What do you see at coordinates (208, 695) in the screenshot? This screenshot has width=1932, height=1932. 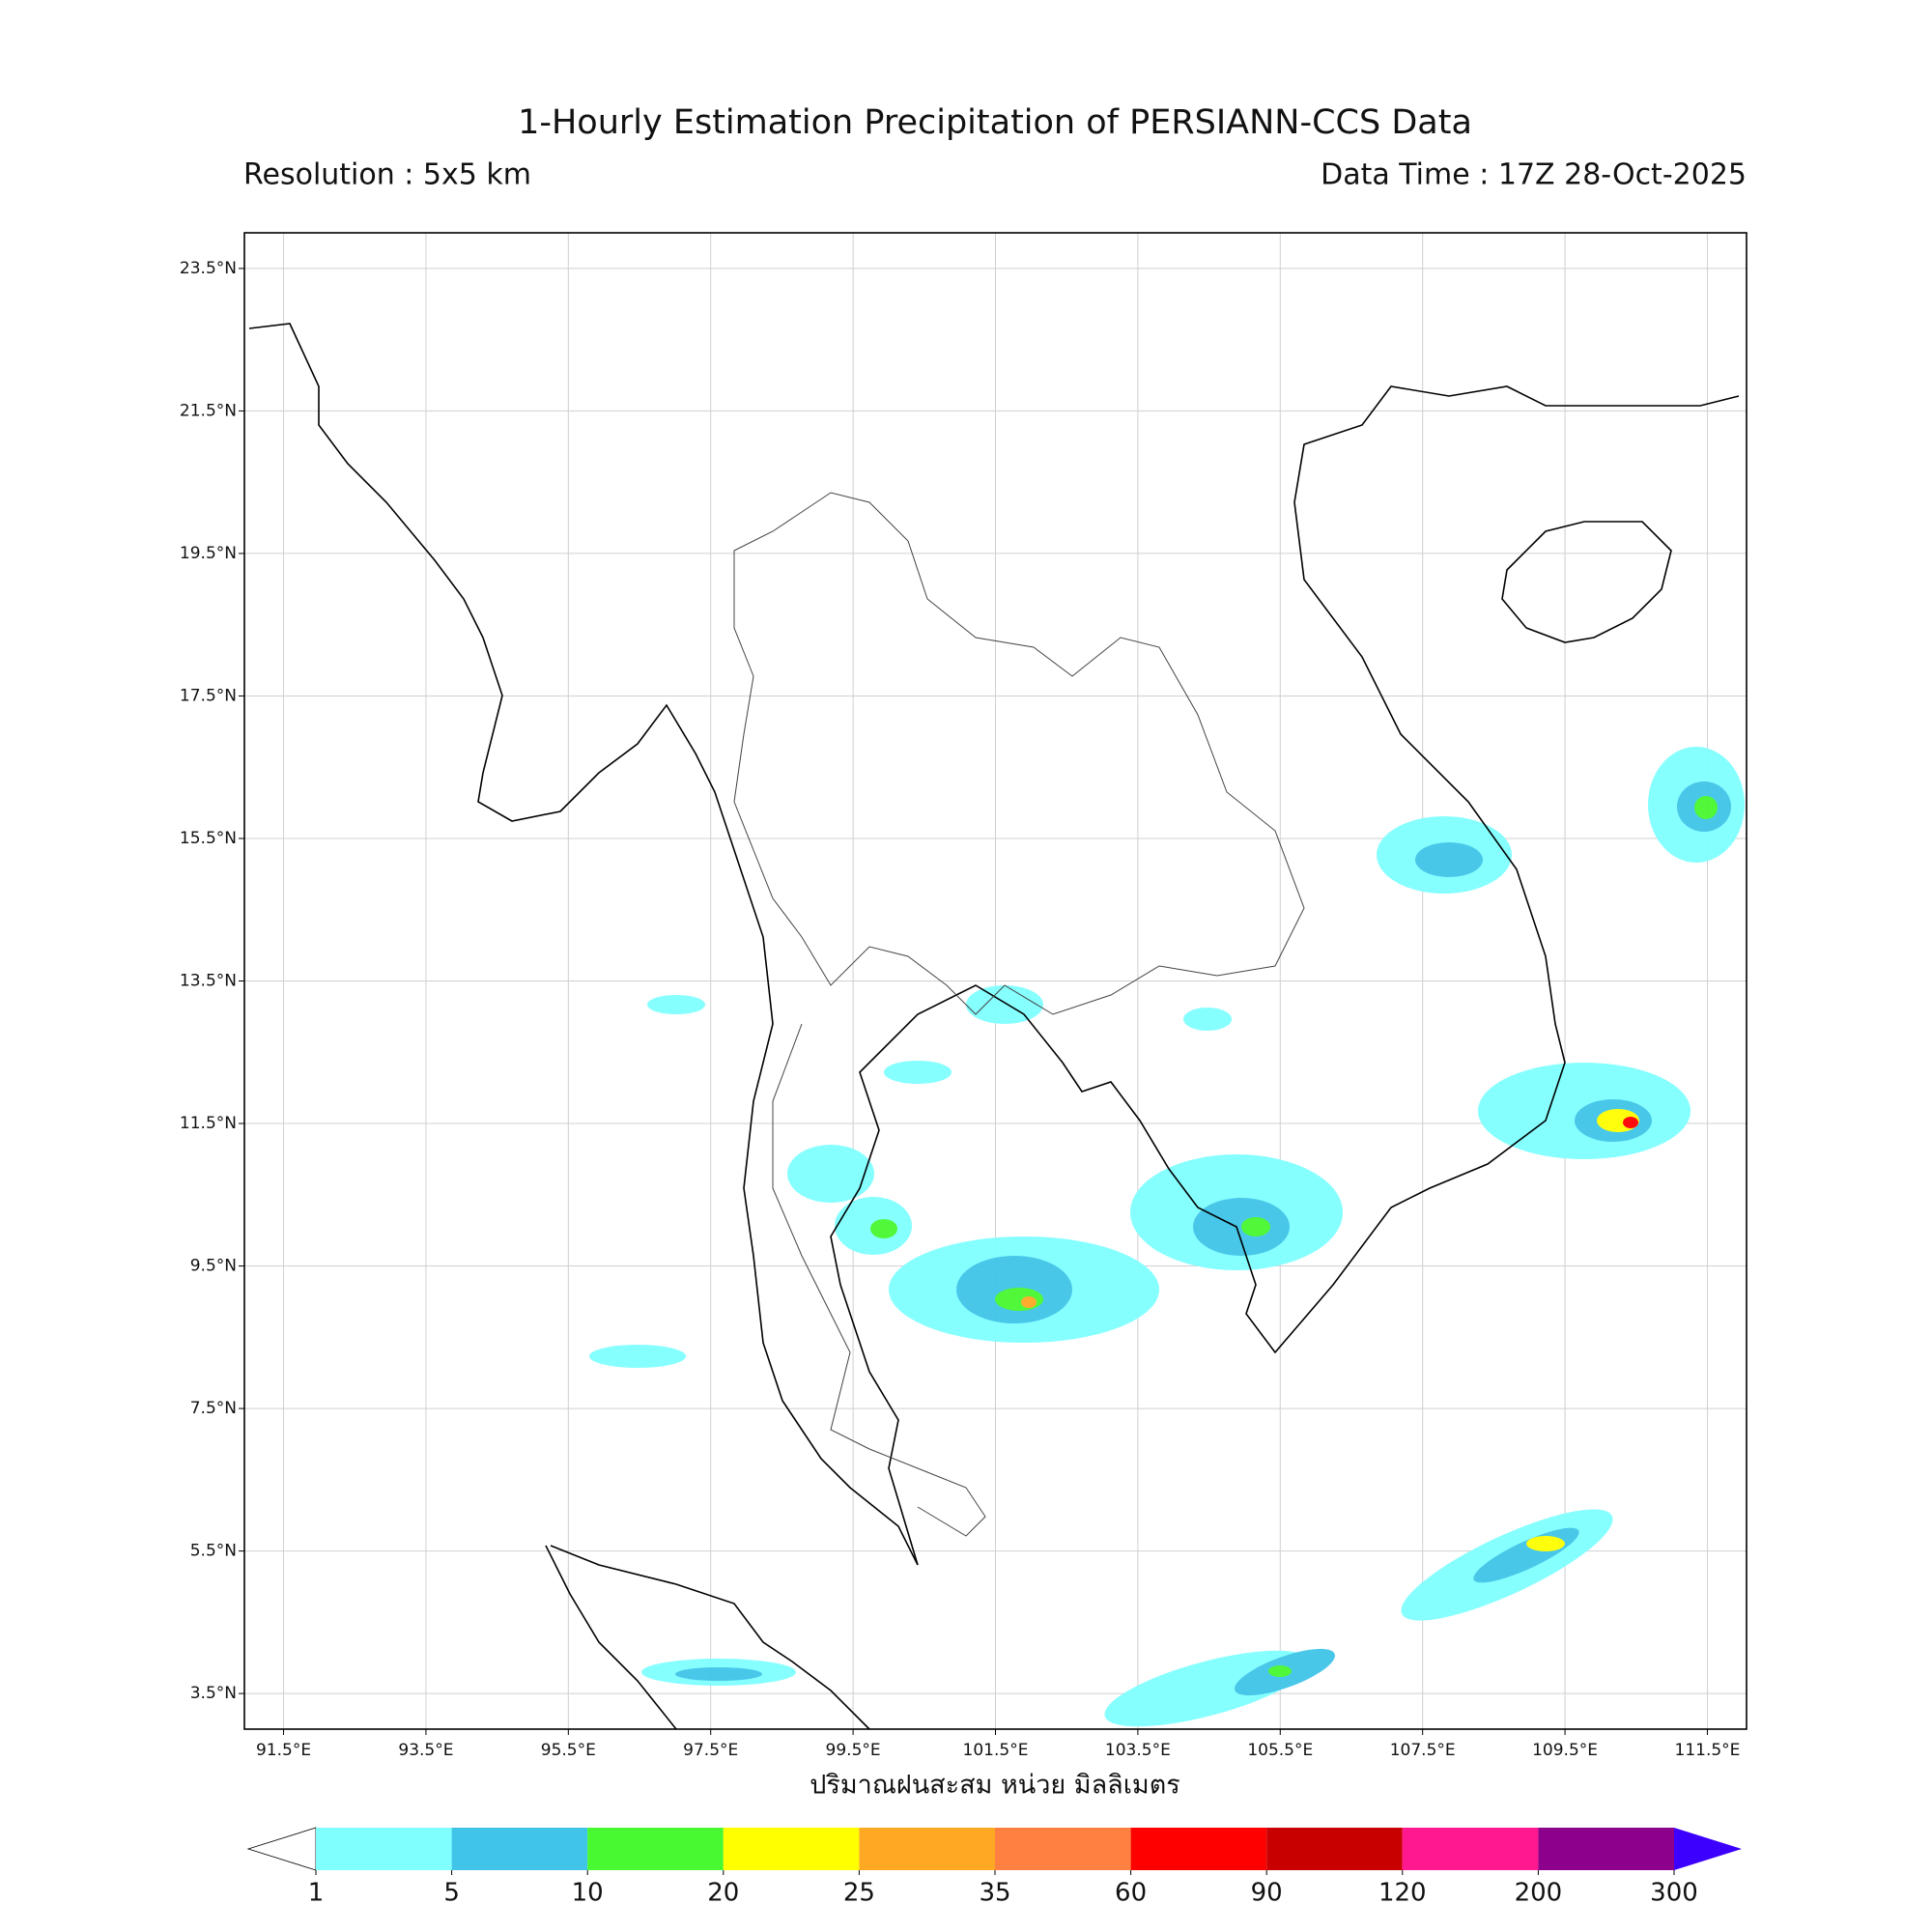 I see `y-tick-label: 17.5°N` at bounding box center [208, 695].